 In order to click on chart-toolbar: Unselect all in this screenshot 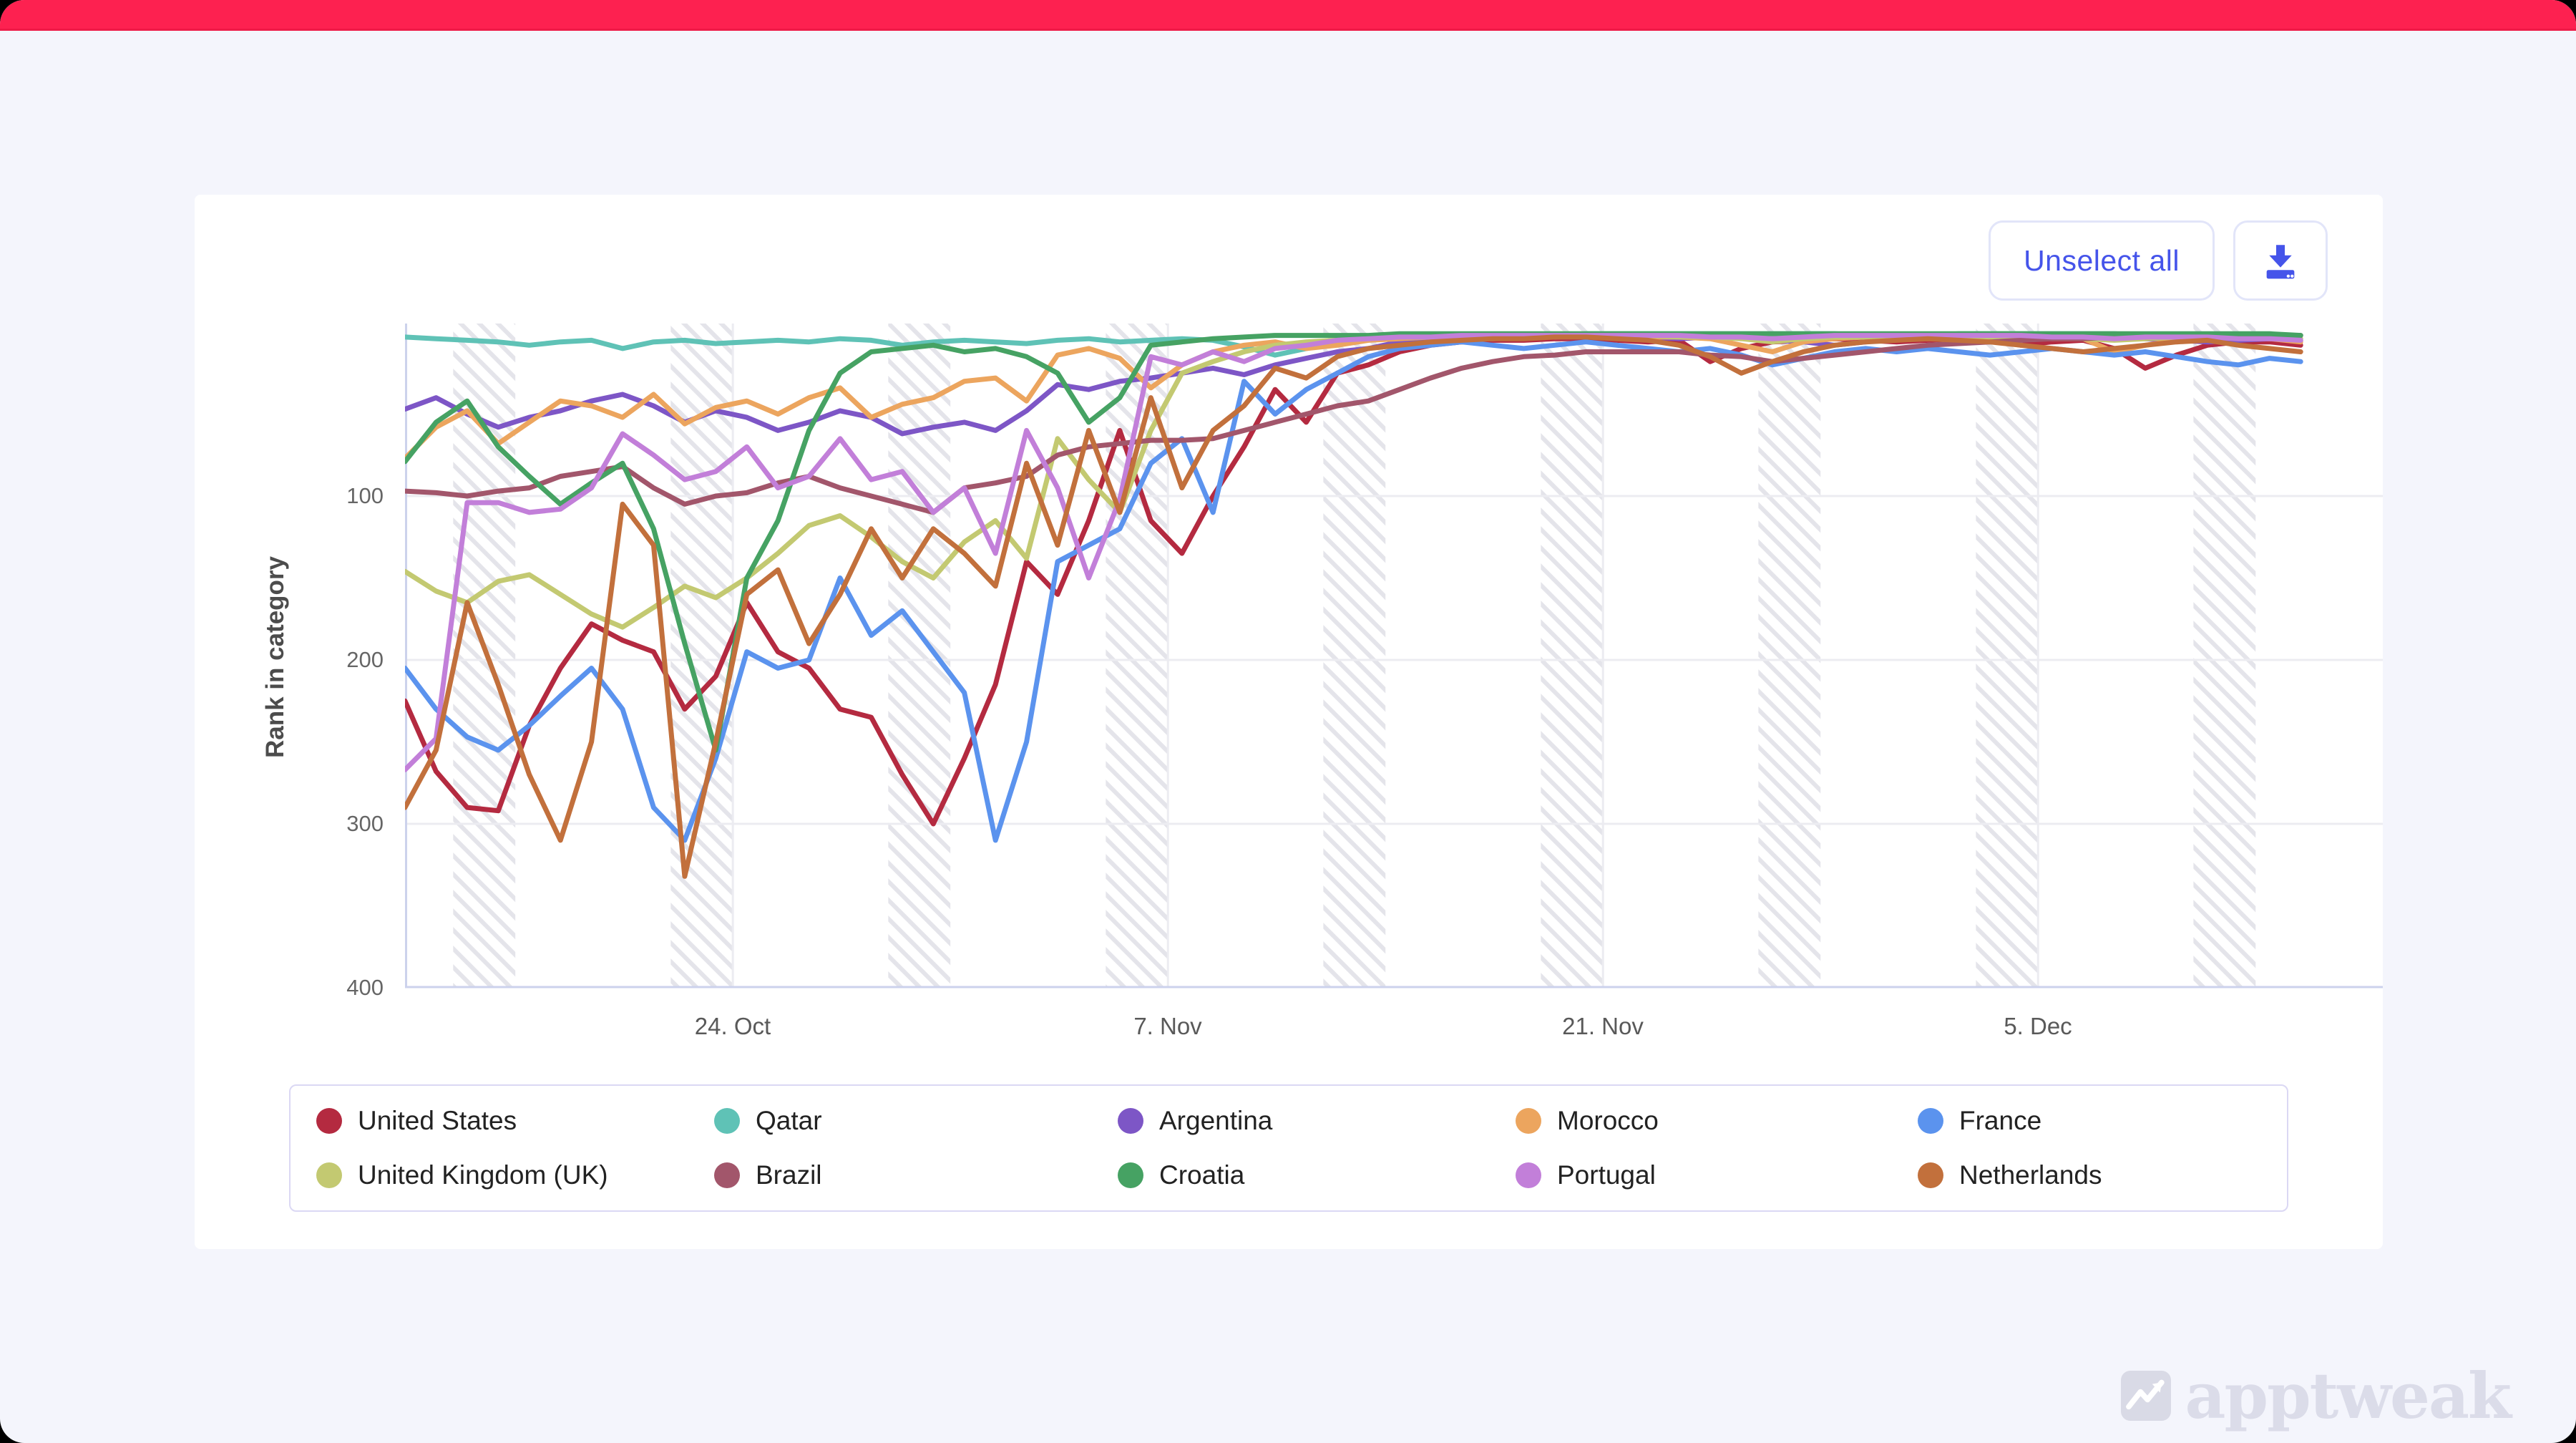, I will do `click(2158, 260)`.